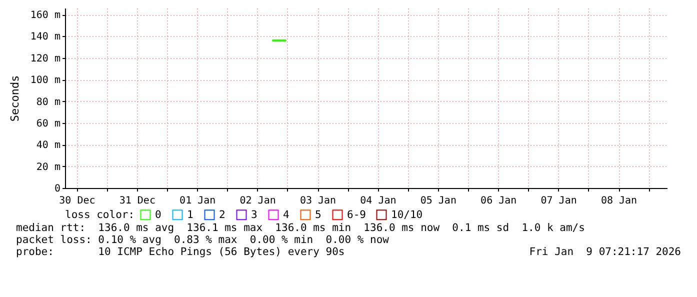 This screenshot has height=297, width=697. I want to click on y-tick-label: 20 m, so click(48, 167).